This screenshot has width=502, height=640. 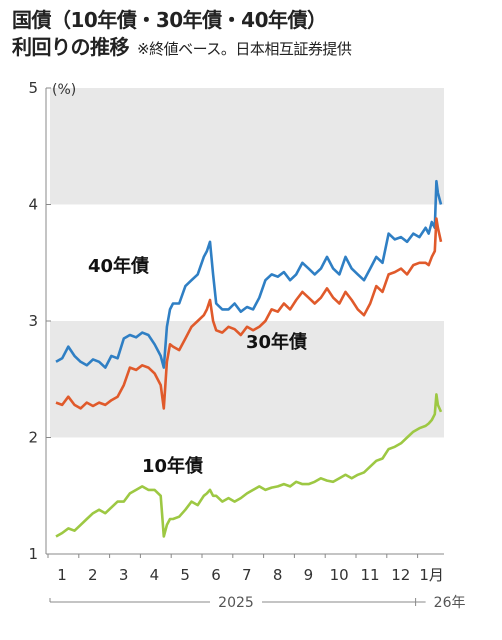 What do you see at coordinates (431, 575) in the screenshot?
I see `x-tick-label-12: 1月` at bounding box center [431, 575].